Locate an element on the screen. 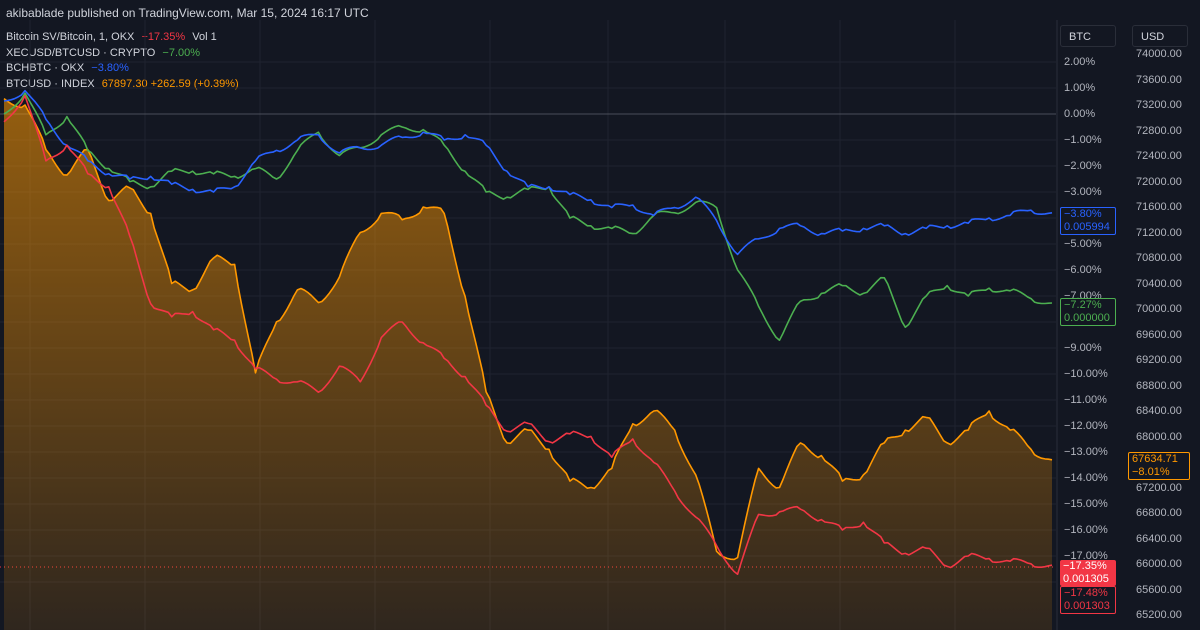  bch-price-tag: −3.80% 0.005994 is located at coordinates (1088, 221).